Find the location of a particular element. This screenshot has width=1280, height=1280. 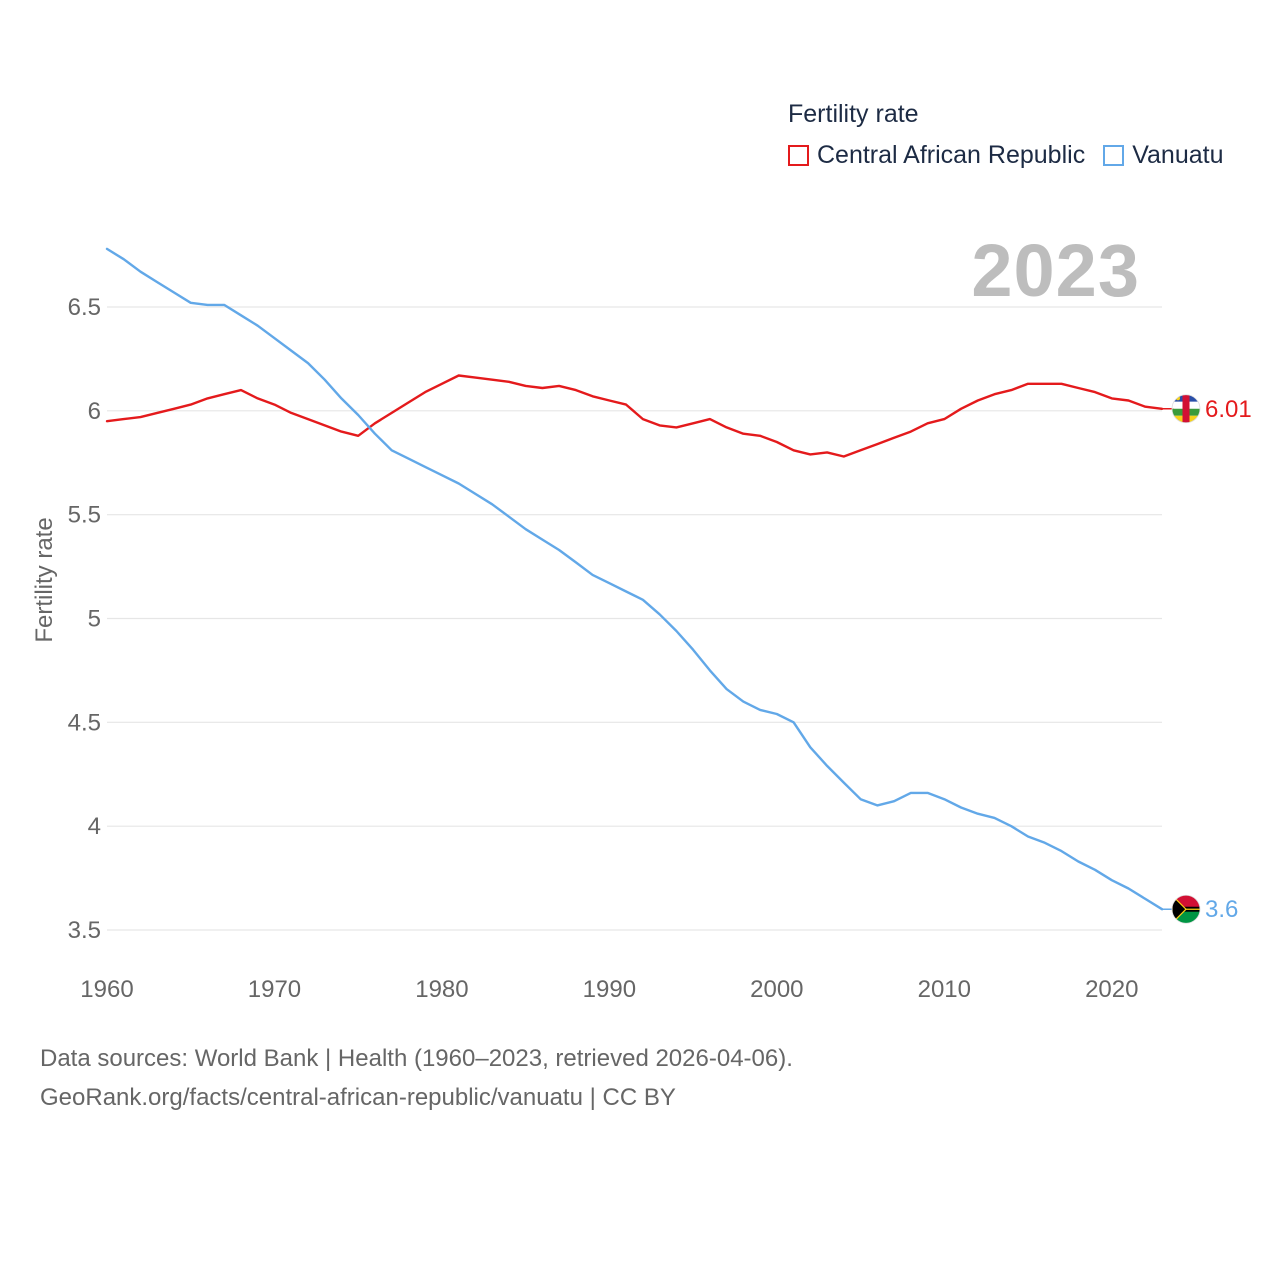

y-tick-label: 4.5 is located at coordinates (84, 722).